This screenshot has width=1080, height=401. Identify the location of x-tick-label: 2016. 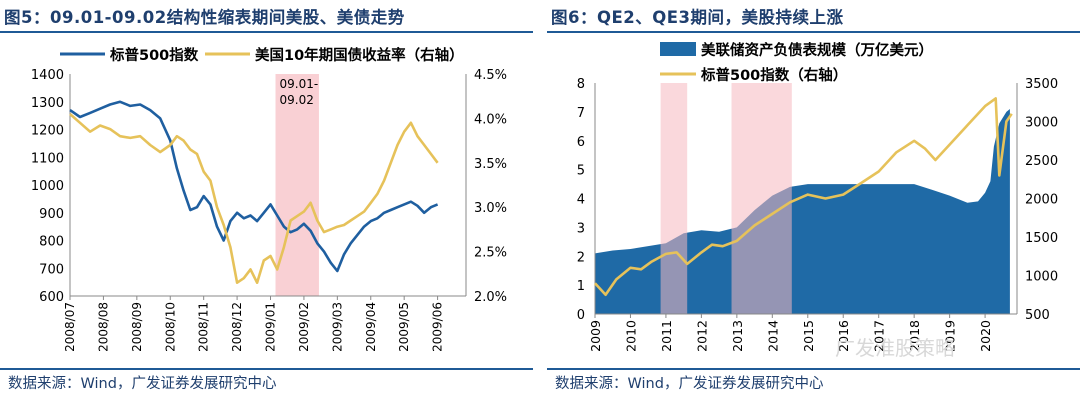
(843, 336).